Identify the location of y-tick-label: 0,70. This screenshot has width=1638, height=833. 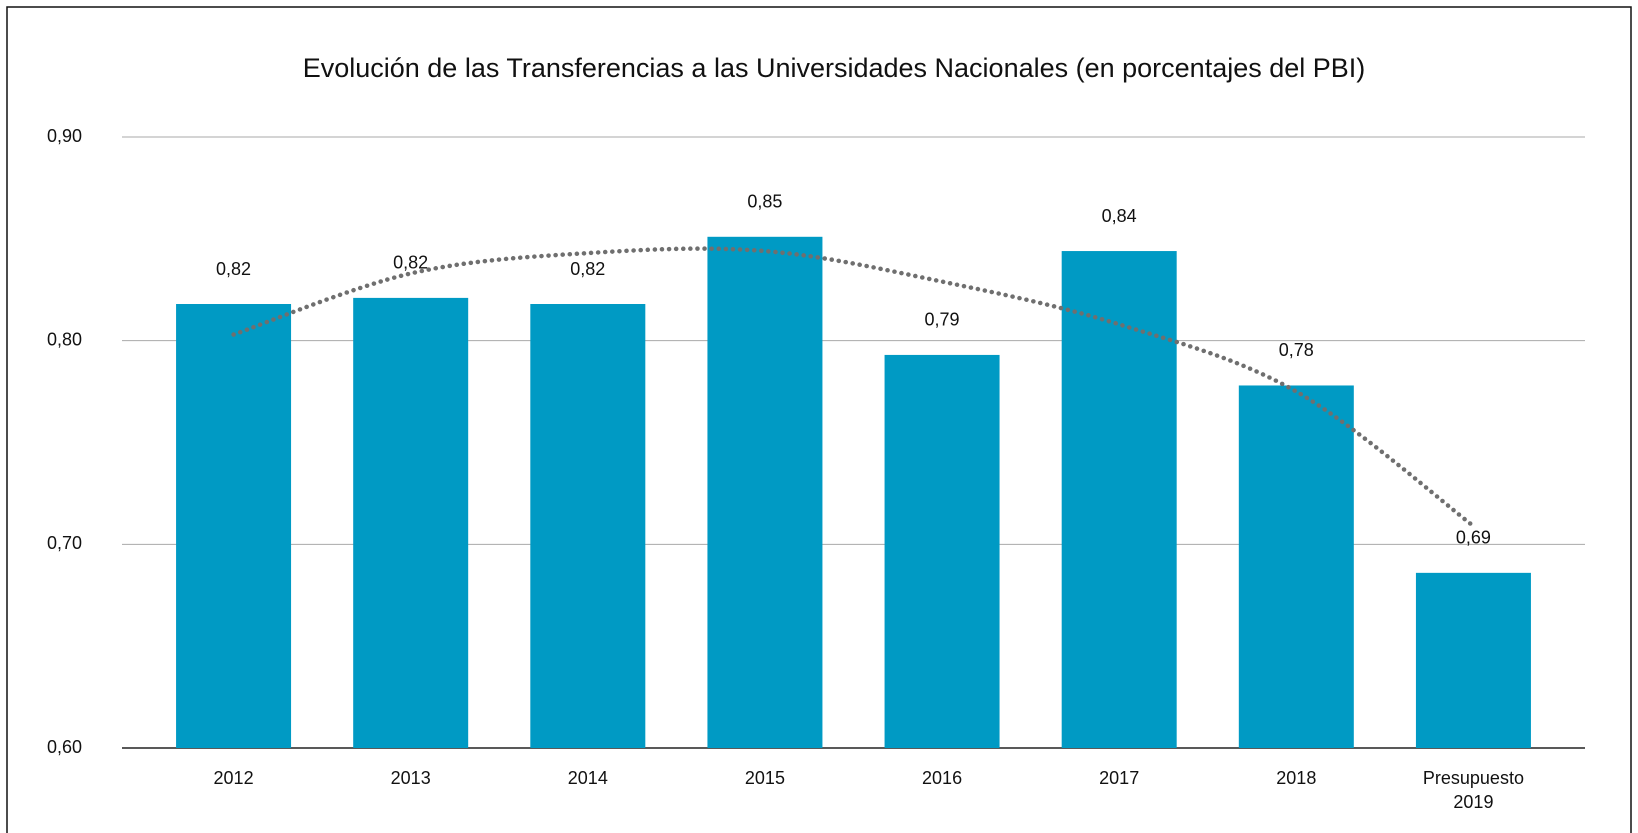
(64, 543).